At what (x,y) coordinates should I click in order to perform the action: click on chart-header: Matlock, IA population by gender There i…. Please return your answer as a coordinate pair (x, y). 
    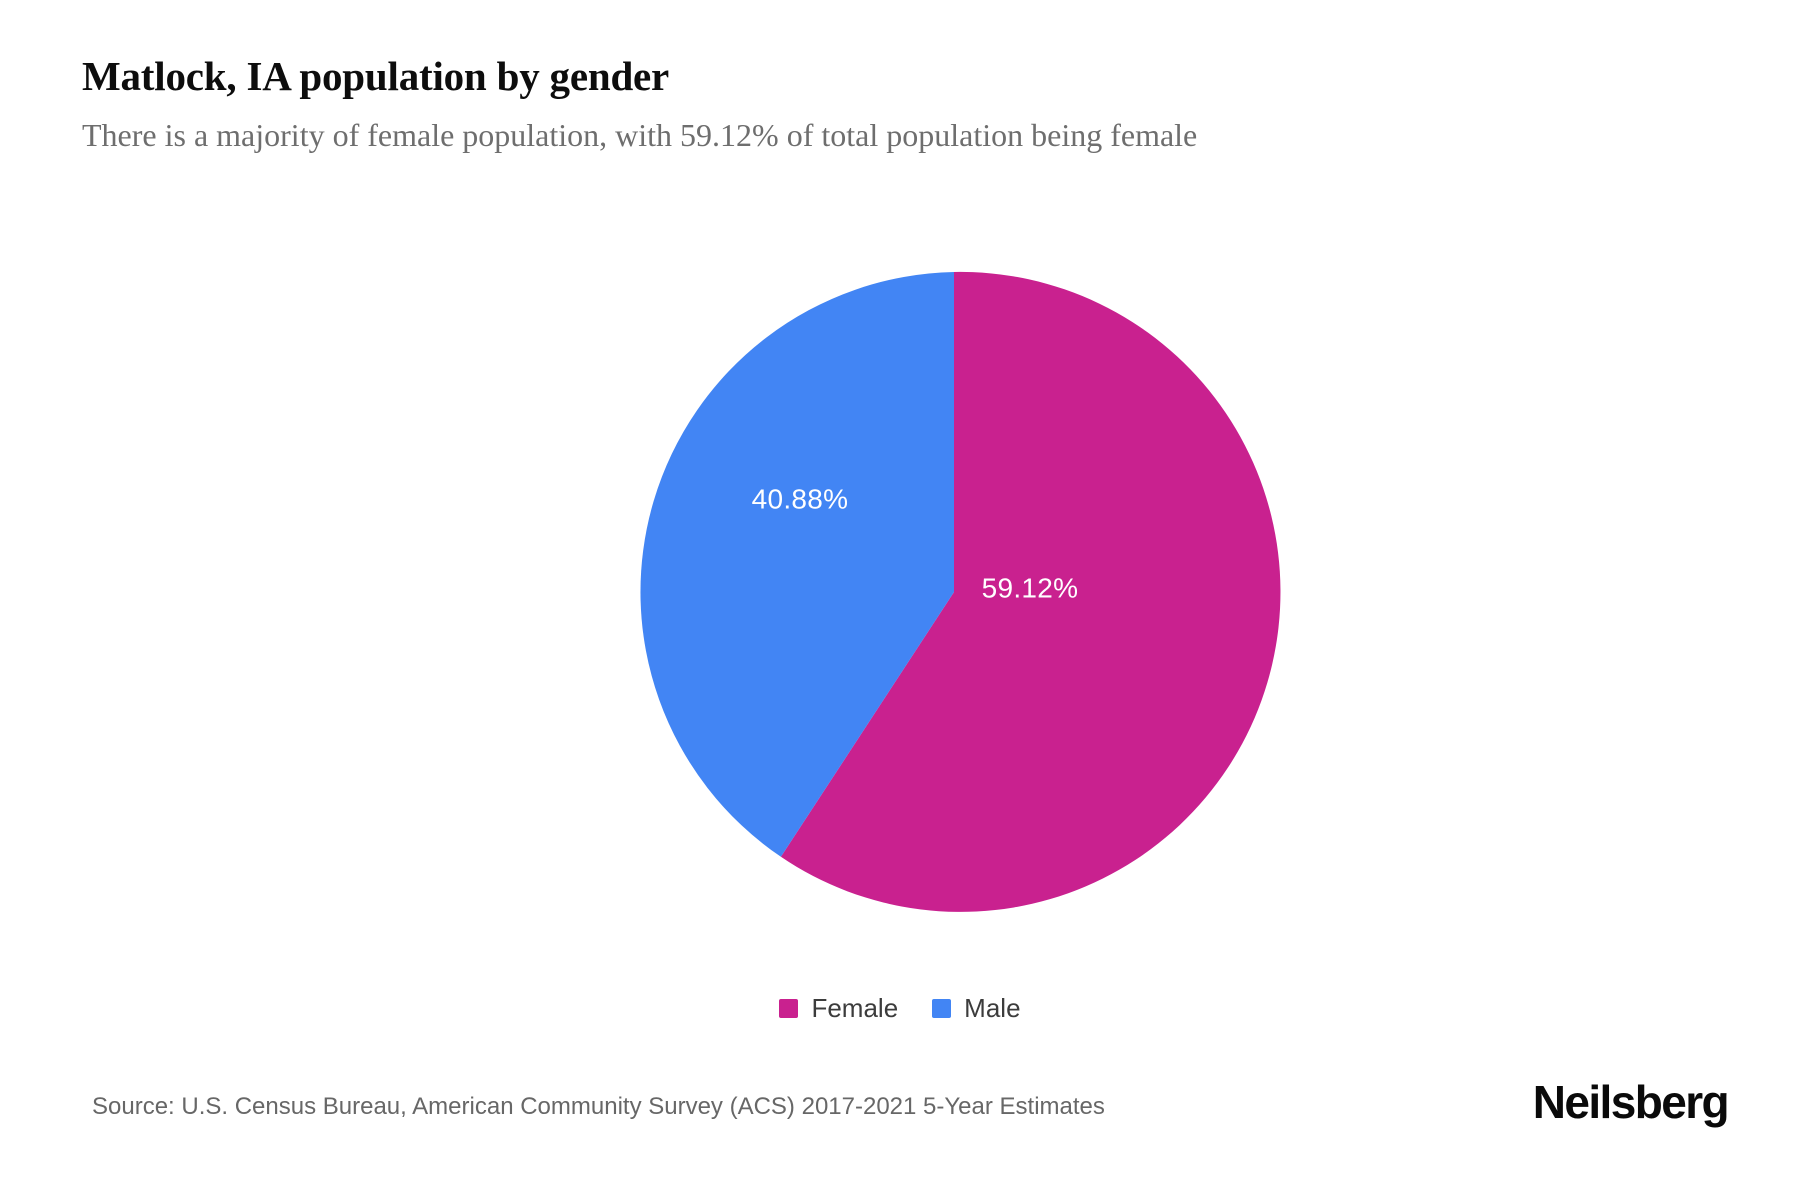
    Looking at the image, I should click on (902, 103).